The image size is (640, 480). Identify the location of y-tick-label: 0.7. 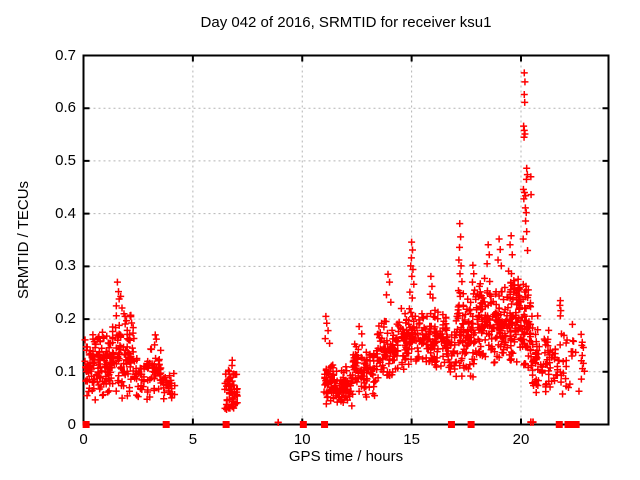
(65, 55).